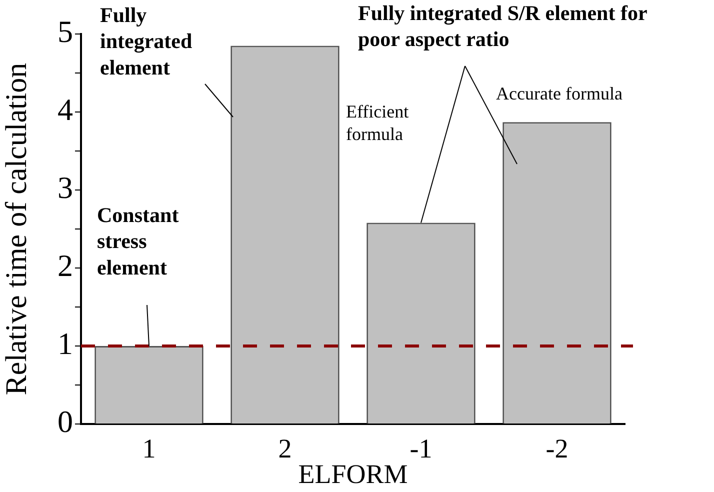 The height and width of the screenshot is (492, 714). I want to click on y-tick-label: 4, so click(66, 110).